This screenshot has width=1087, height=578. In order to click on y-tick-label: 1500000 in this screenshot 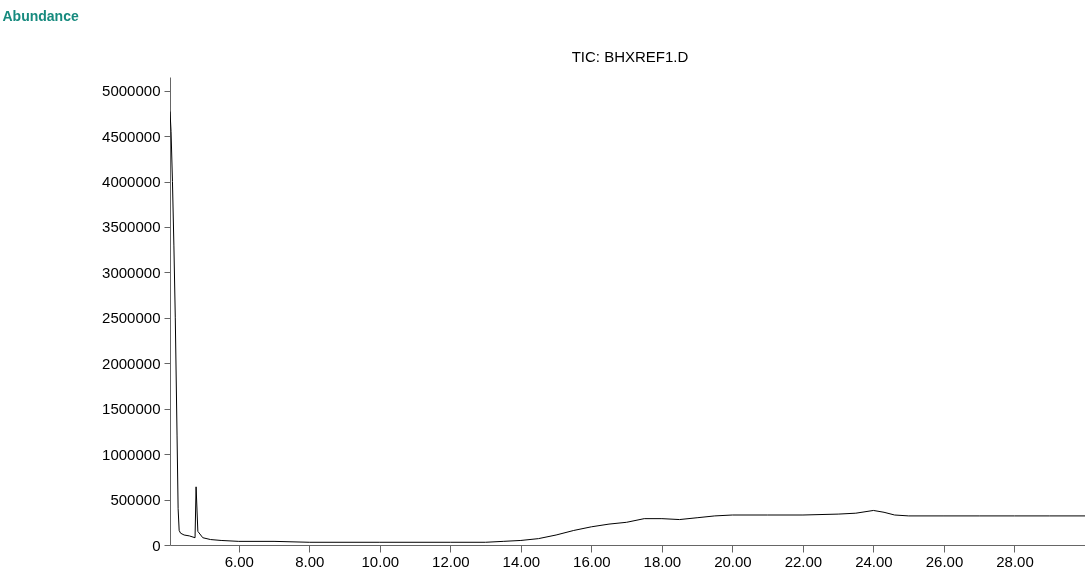, I will do `click(131, 409)`.